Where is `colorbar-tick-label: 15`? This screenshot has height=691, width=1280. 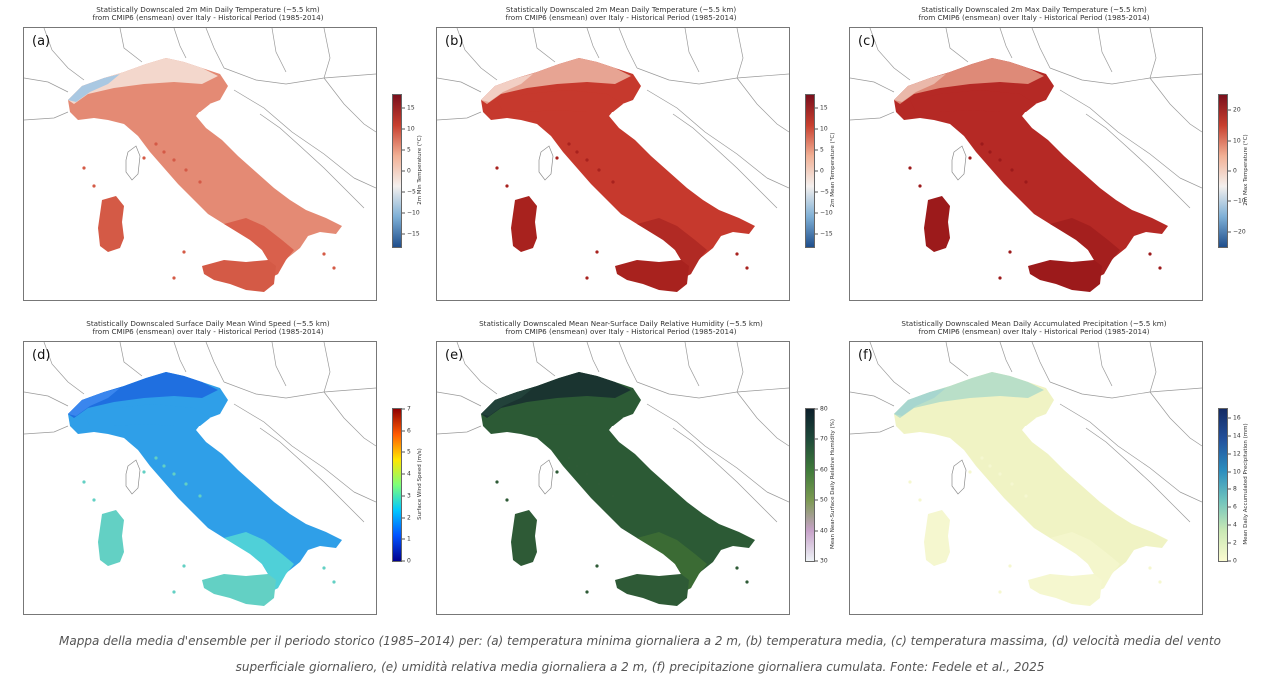
colorbar-tick-label: 15 is located at coordinates (408, 107).